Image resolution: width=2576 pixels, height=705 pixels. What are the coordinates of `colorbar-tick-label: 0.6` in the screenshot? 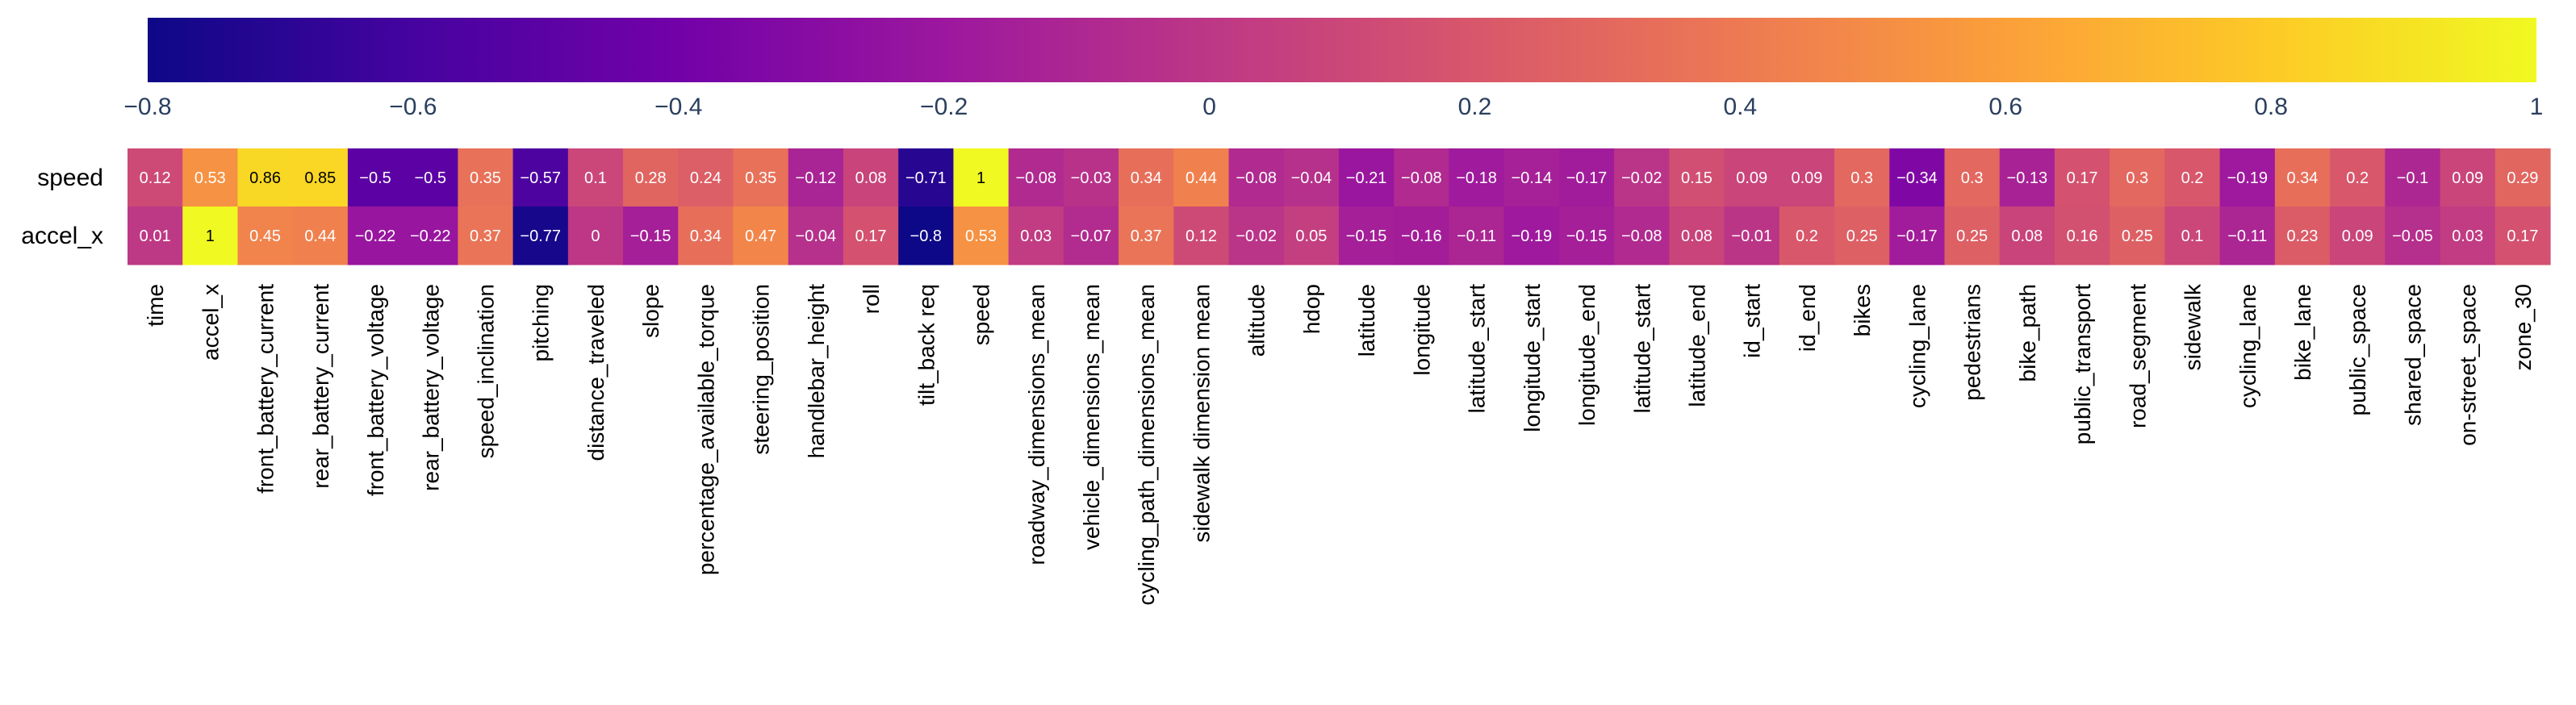 It's located at (2005, 107).